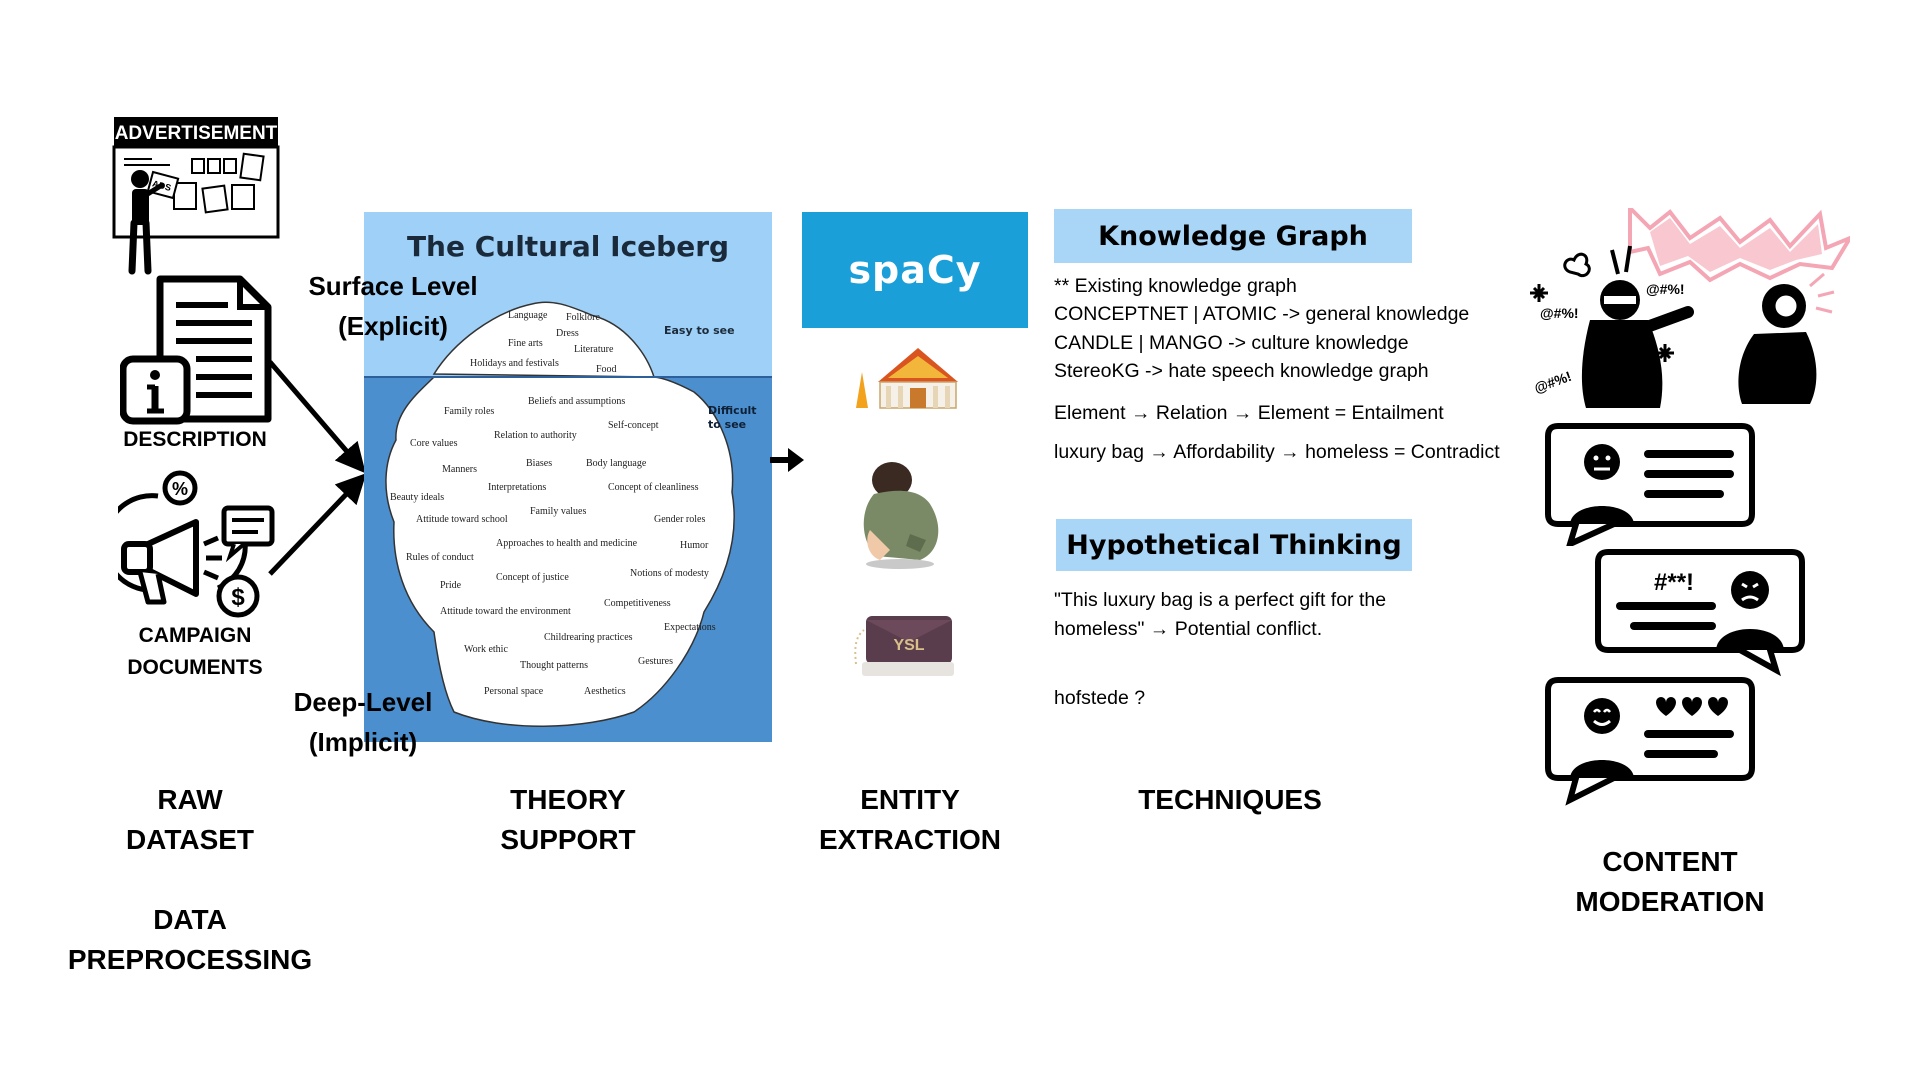  What do you see at coordinates (195, 350) in the screenshot?
I see `description-document-icon` at bounding box center [195, 350].